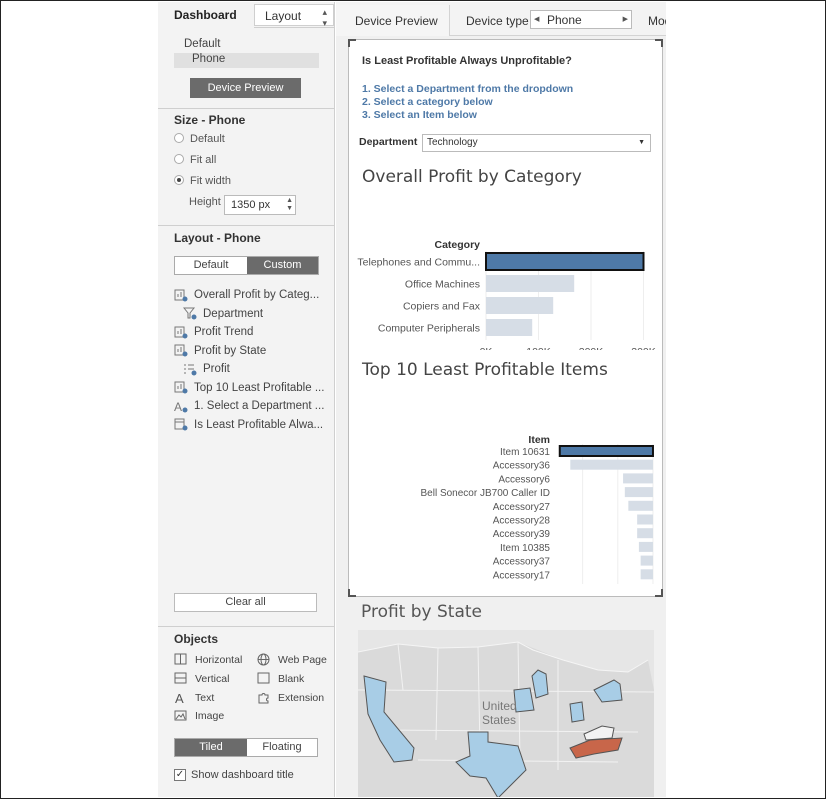 This screenshot has width=826, height=799. What do you see at coordinates (211, 747) in the screenshot?
I see `tiled-button: Tiled` at bounding box center [211, 747].